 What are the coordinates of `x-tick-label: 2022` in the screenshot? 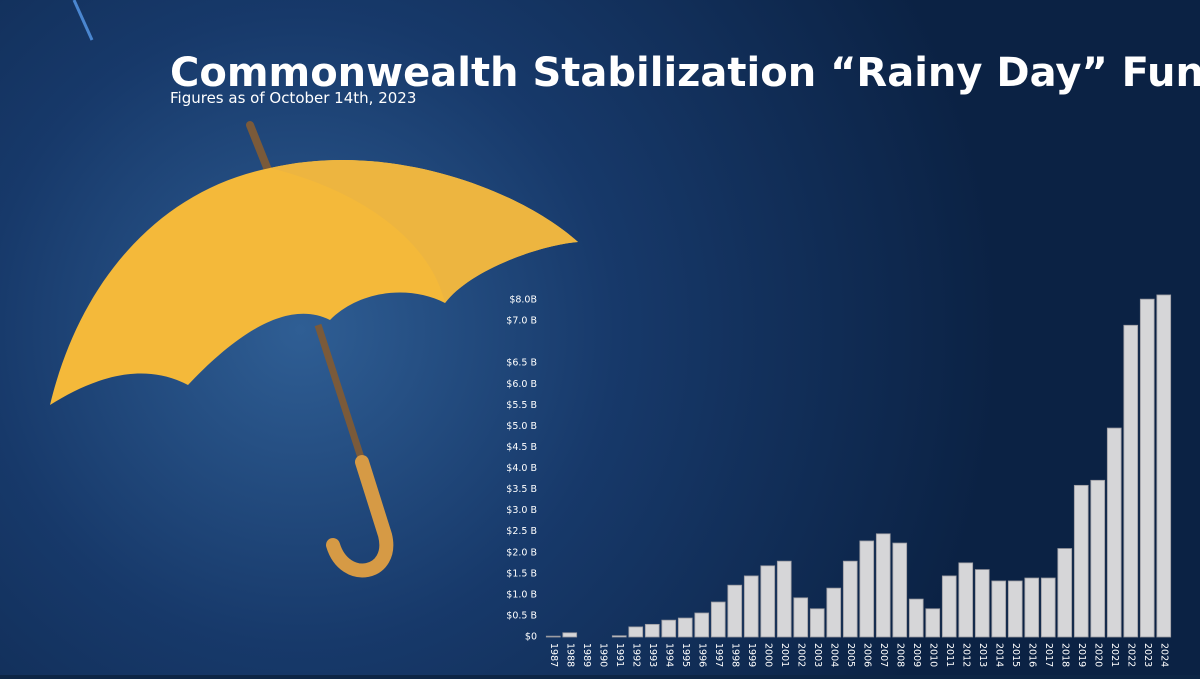 It's located at (1130, 655).